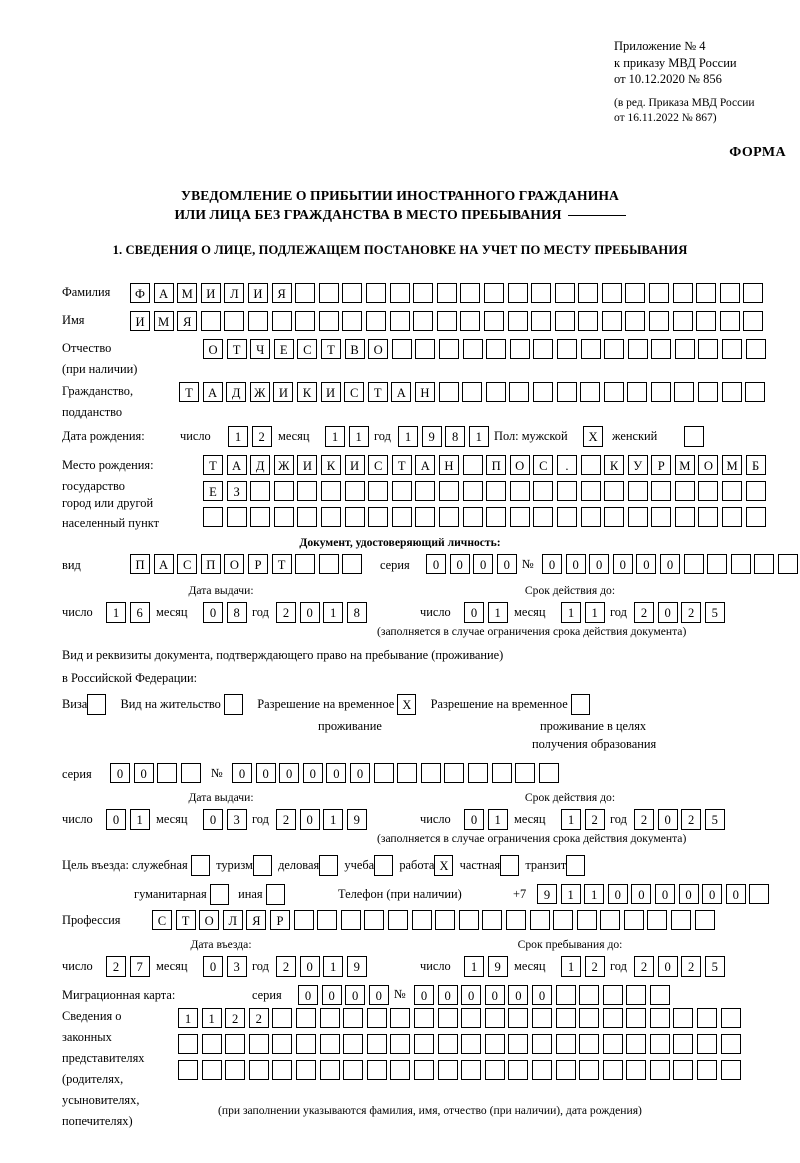  Describe the element at coordinates (484, 517) in the screenshot. I see `birthplace-row-3-cells` at that location.